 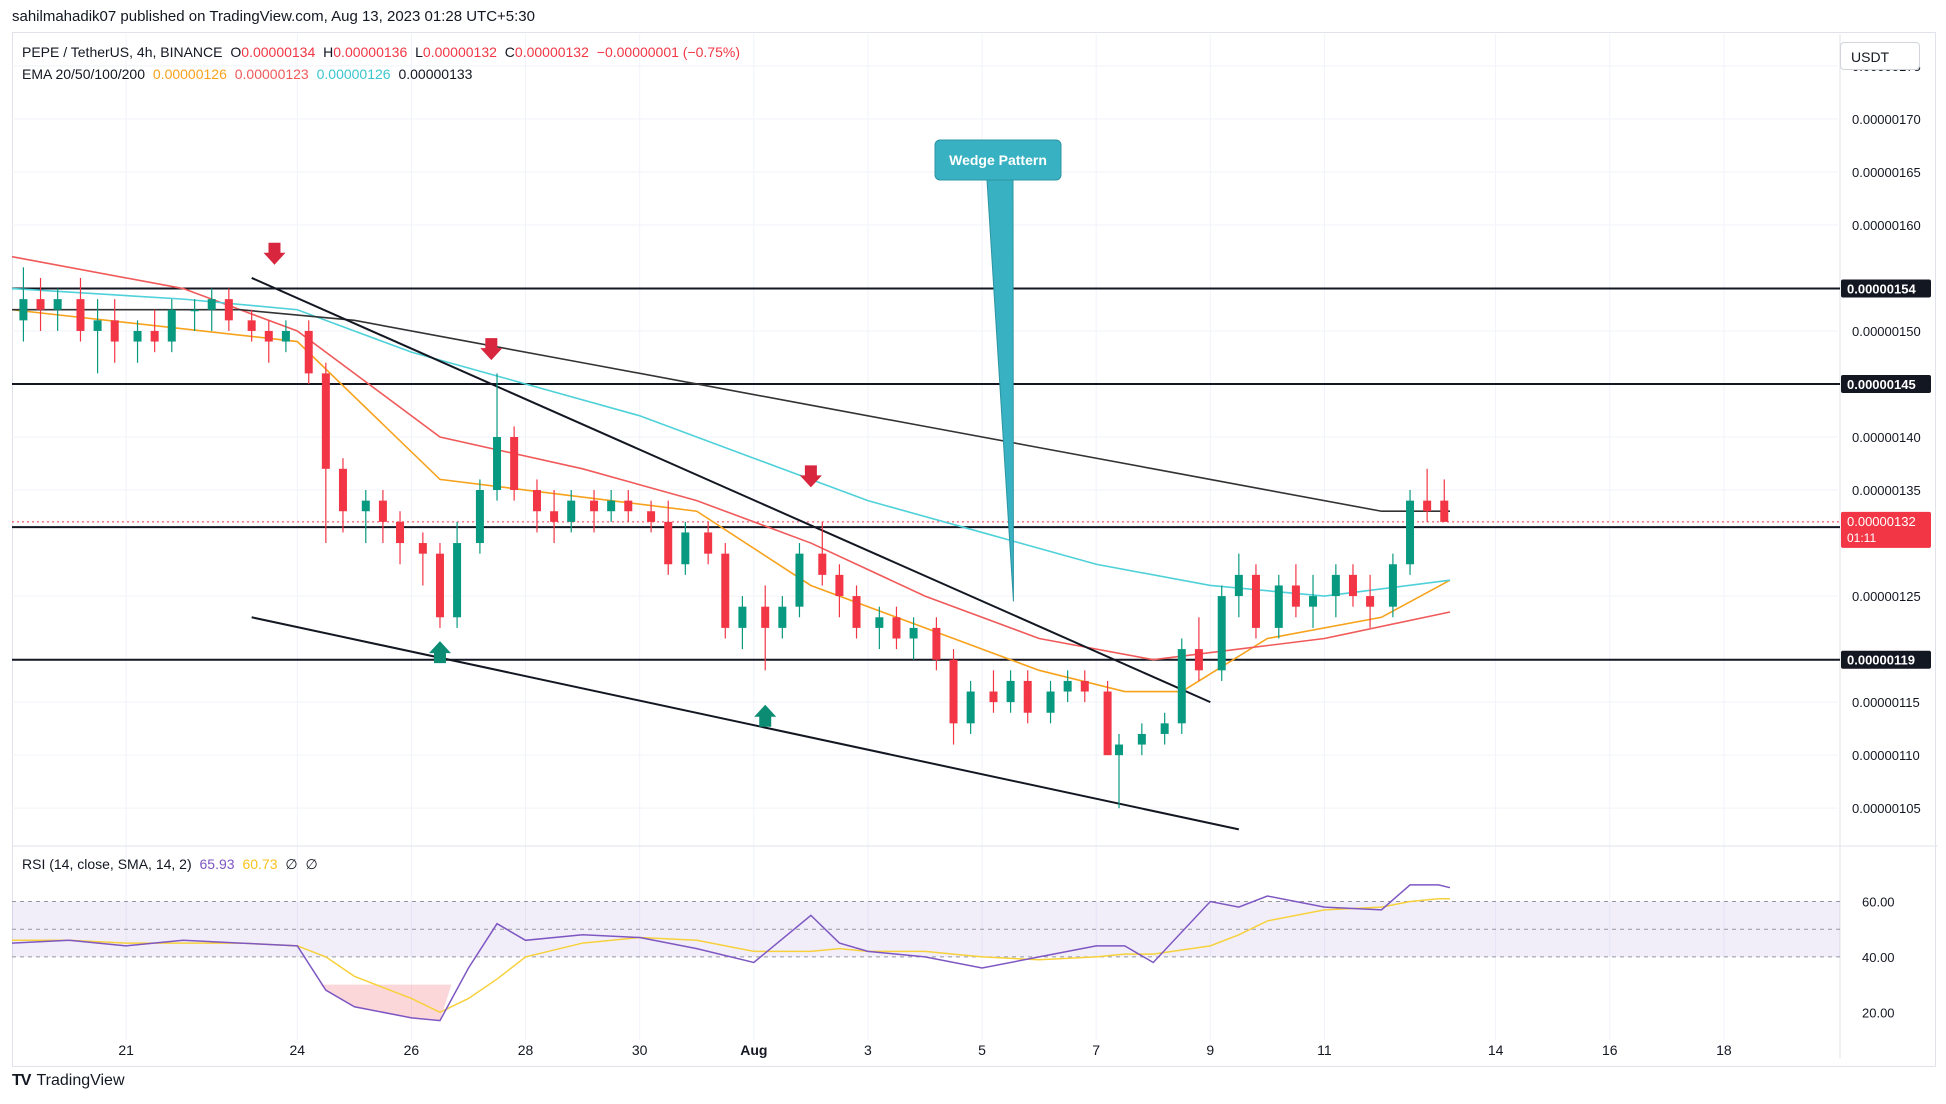 I want to click on open-label: O, so click(x=236, y=52).